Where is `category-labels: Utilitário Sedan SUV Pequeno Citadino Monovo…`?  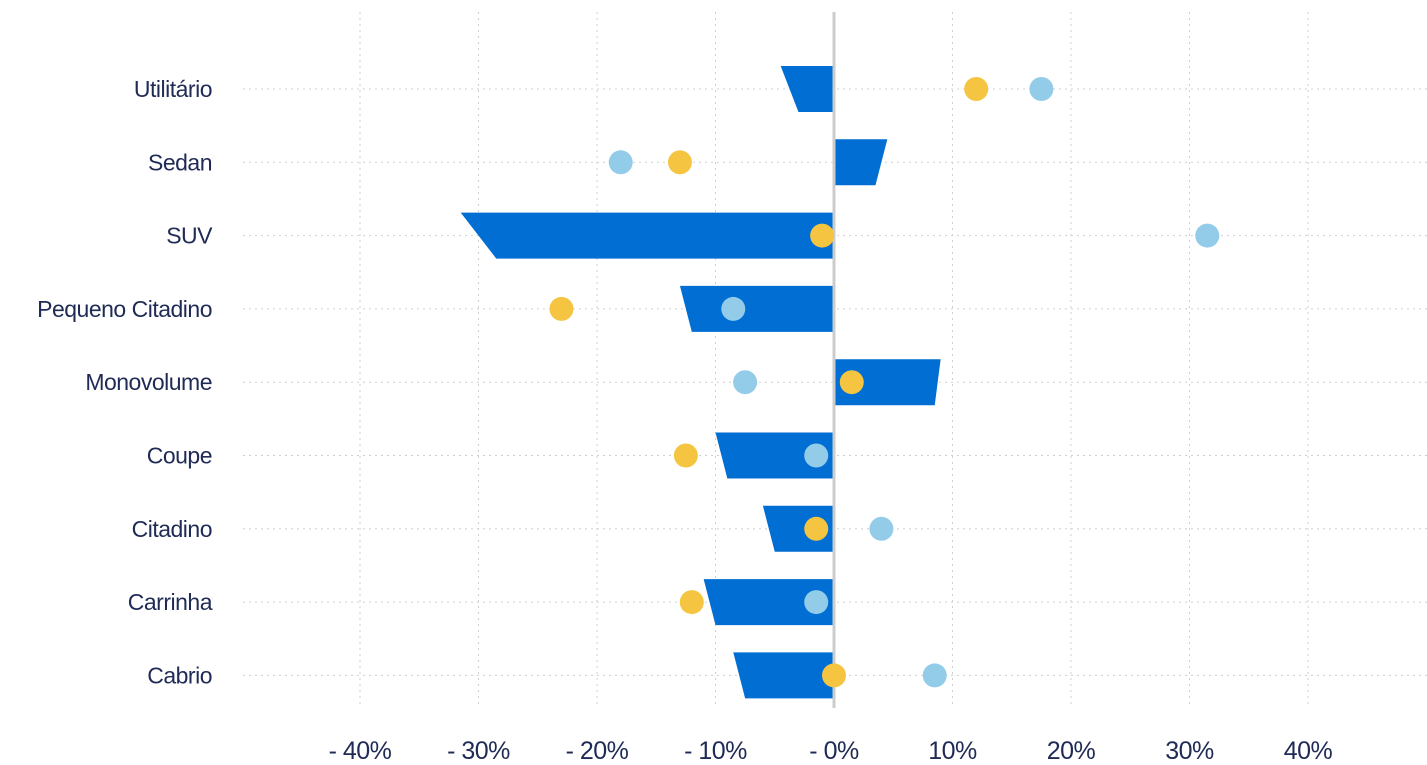
category-labels: Utilitário Sedan SUV Pequeno Citadino Monovo… is located at coordinates (125, 382).